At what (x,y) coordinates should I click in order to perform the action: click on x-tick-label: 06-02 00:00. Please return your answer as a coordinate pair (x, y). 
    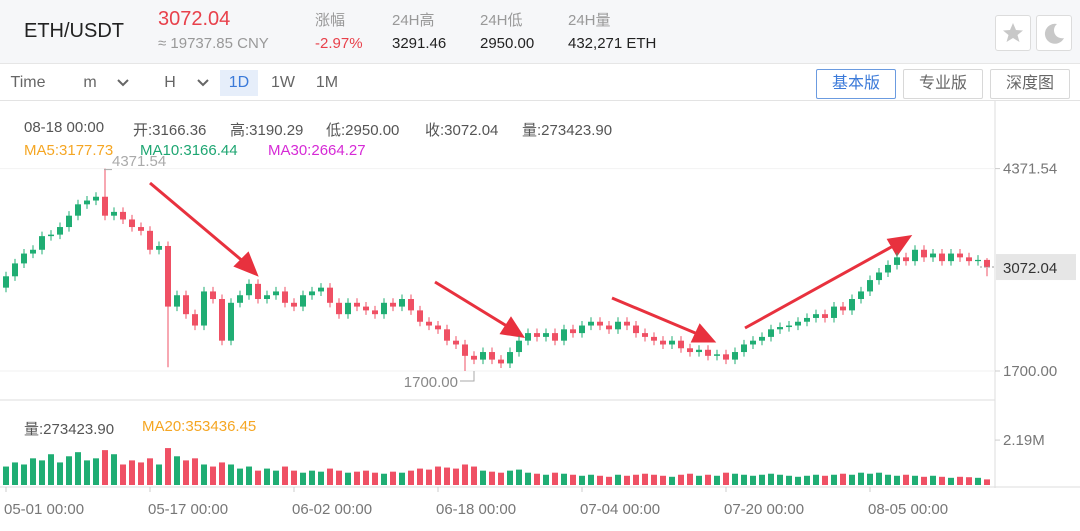
    Looking at the image, I should click on (332, 509).